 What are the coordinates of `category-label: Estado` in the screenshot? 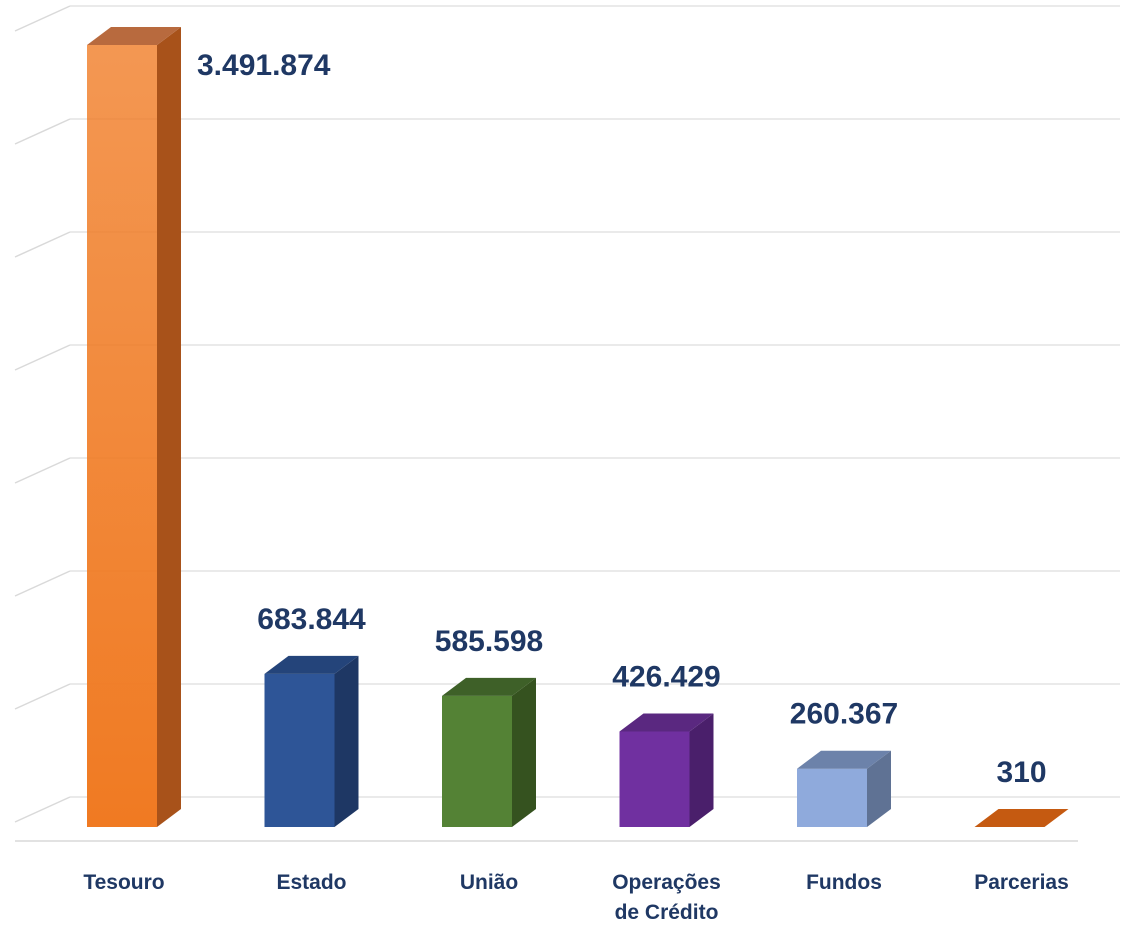 It's located at (311, 882).